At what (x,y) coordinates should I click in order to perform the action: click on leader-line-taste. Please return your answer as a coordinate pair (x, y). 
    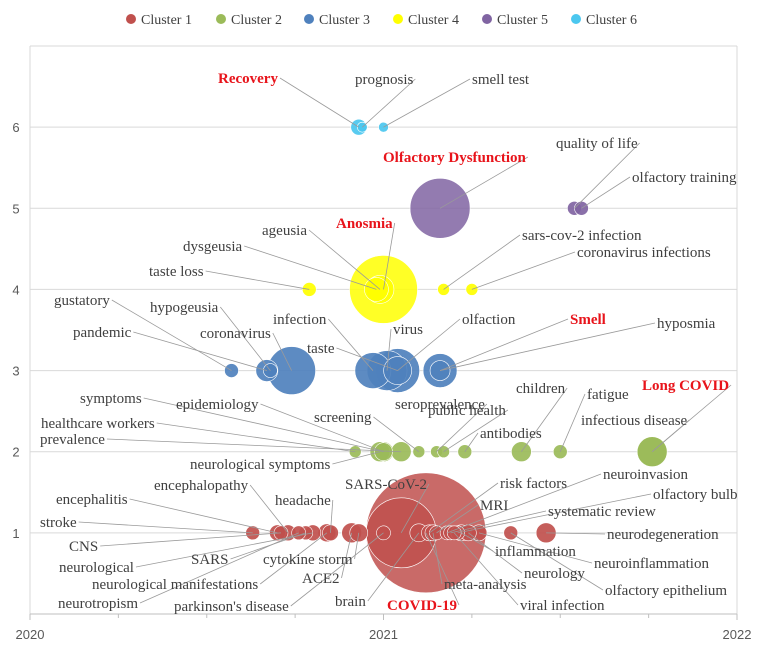
    Looking at the image, I should click on (367, 359).